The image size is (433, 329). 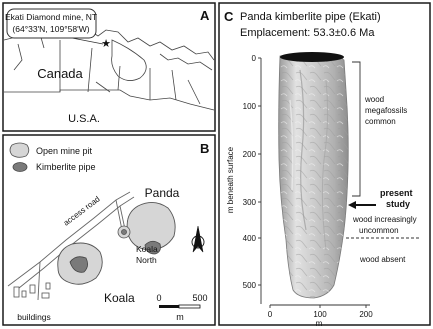 What do you see at coordinates (162, 193) in the screenshot?
I see `panda-label: Panda` at bounding box center [162, 193].